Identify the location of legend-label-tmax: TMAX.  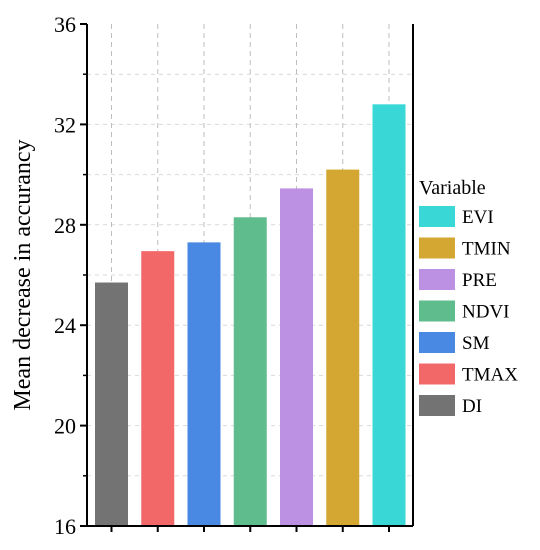
(490, 375).